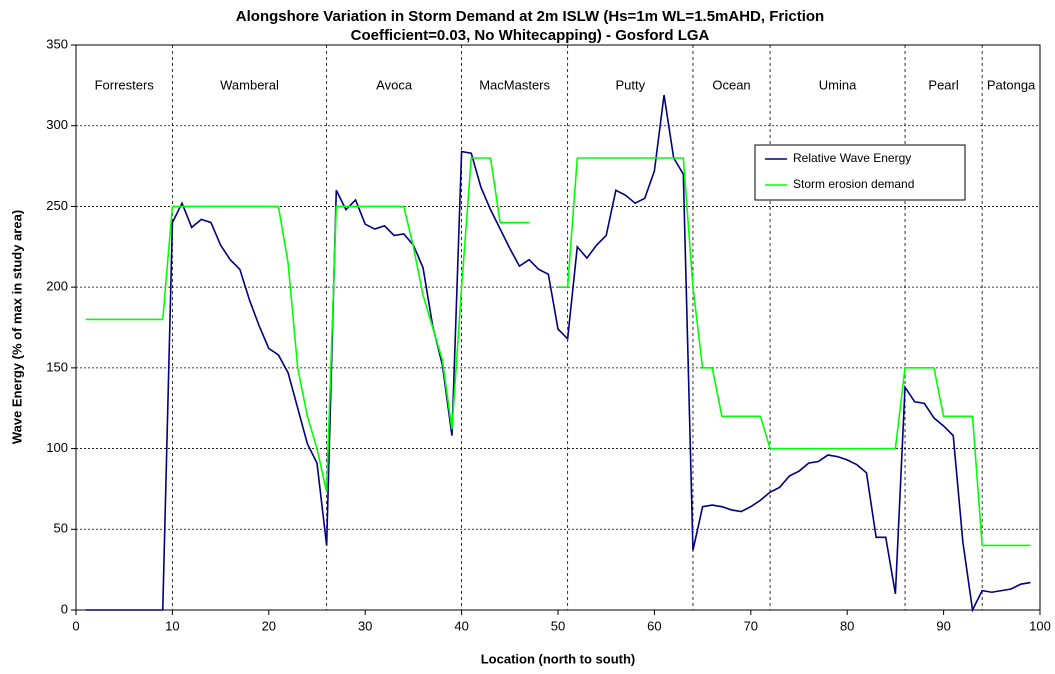  Describe the element at coordinates (57, 205) in the screenshot. I see `y-tick-label: 250` at that location.